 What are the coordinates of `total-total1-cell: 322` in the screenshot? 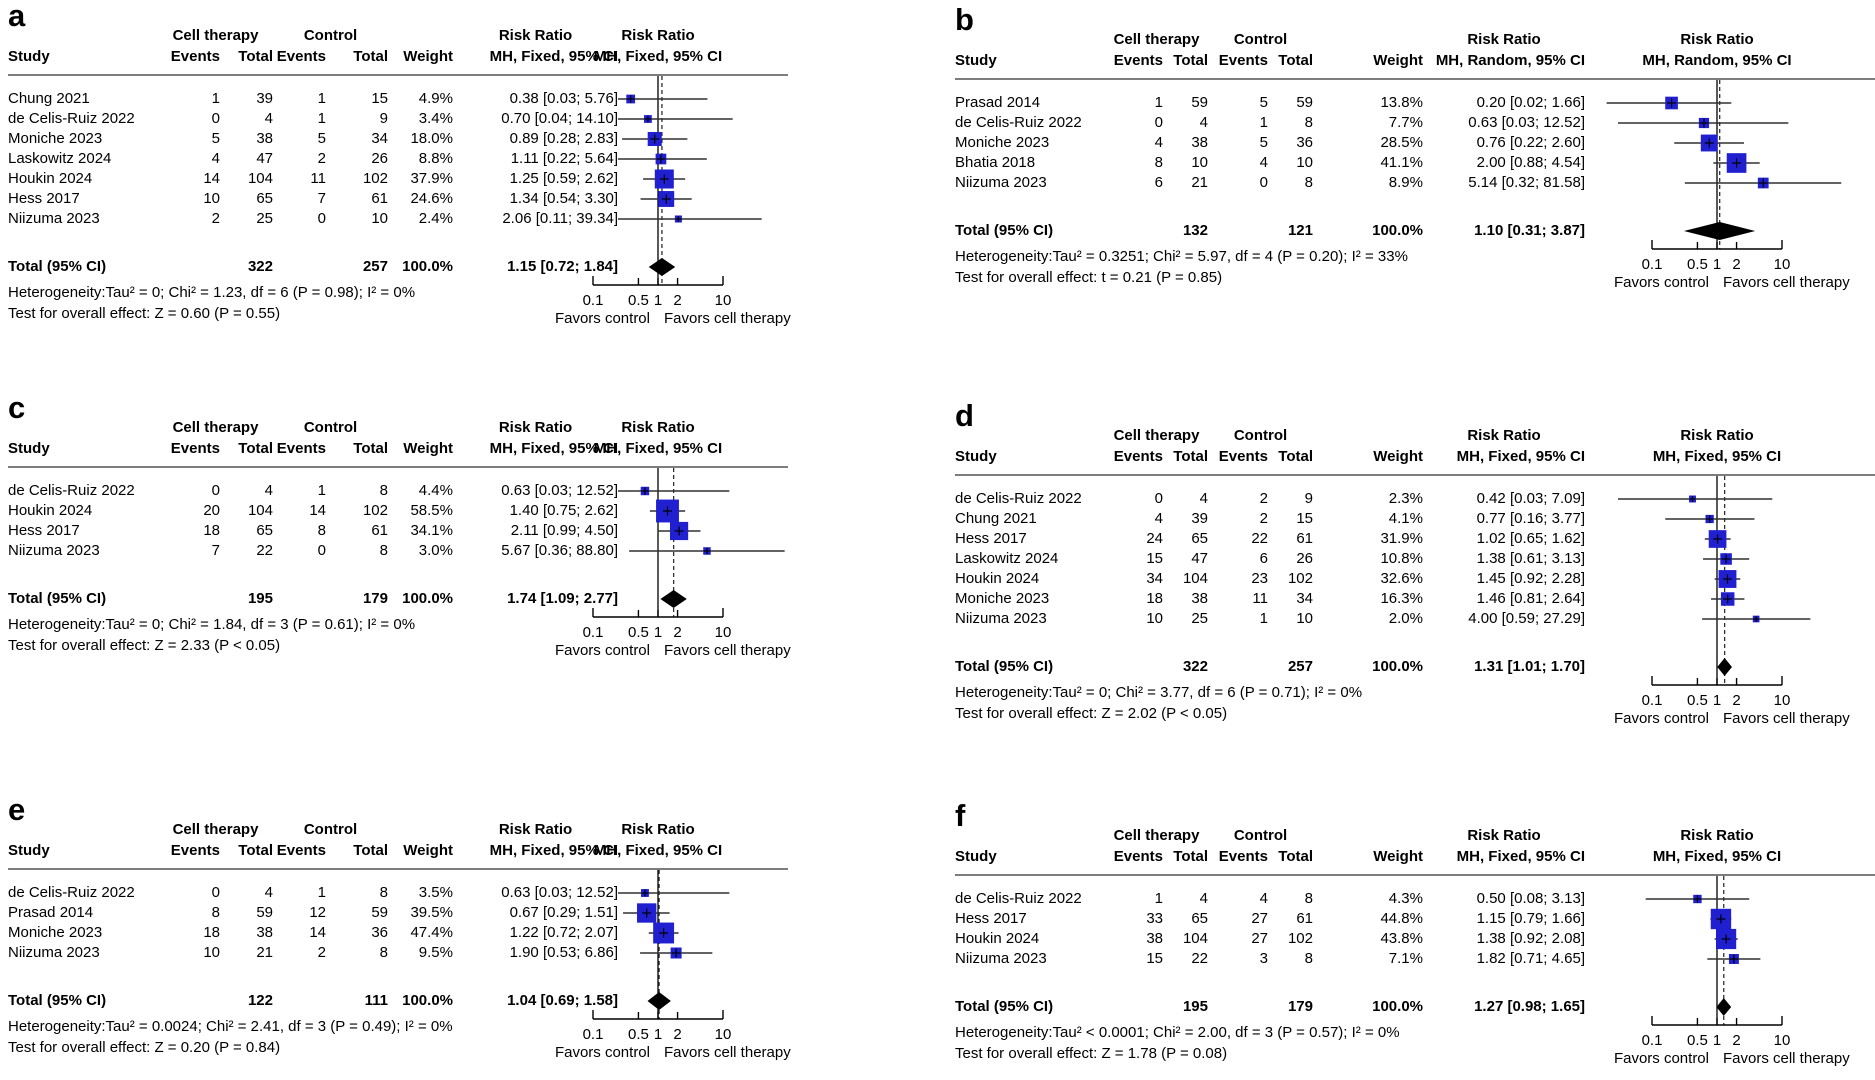 It's located at (1195, 666).